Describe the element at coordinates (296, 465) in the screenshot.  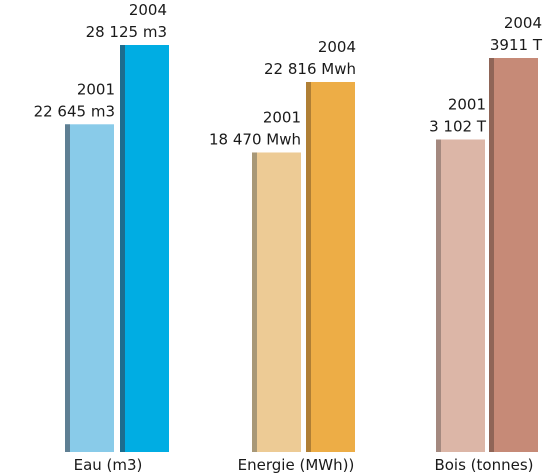
I see `category-label-2: Energie (MWh))` at that location.